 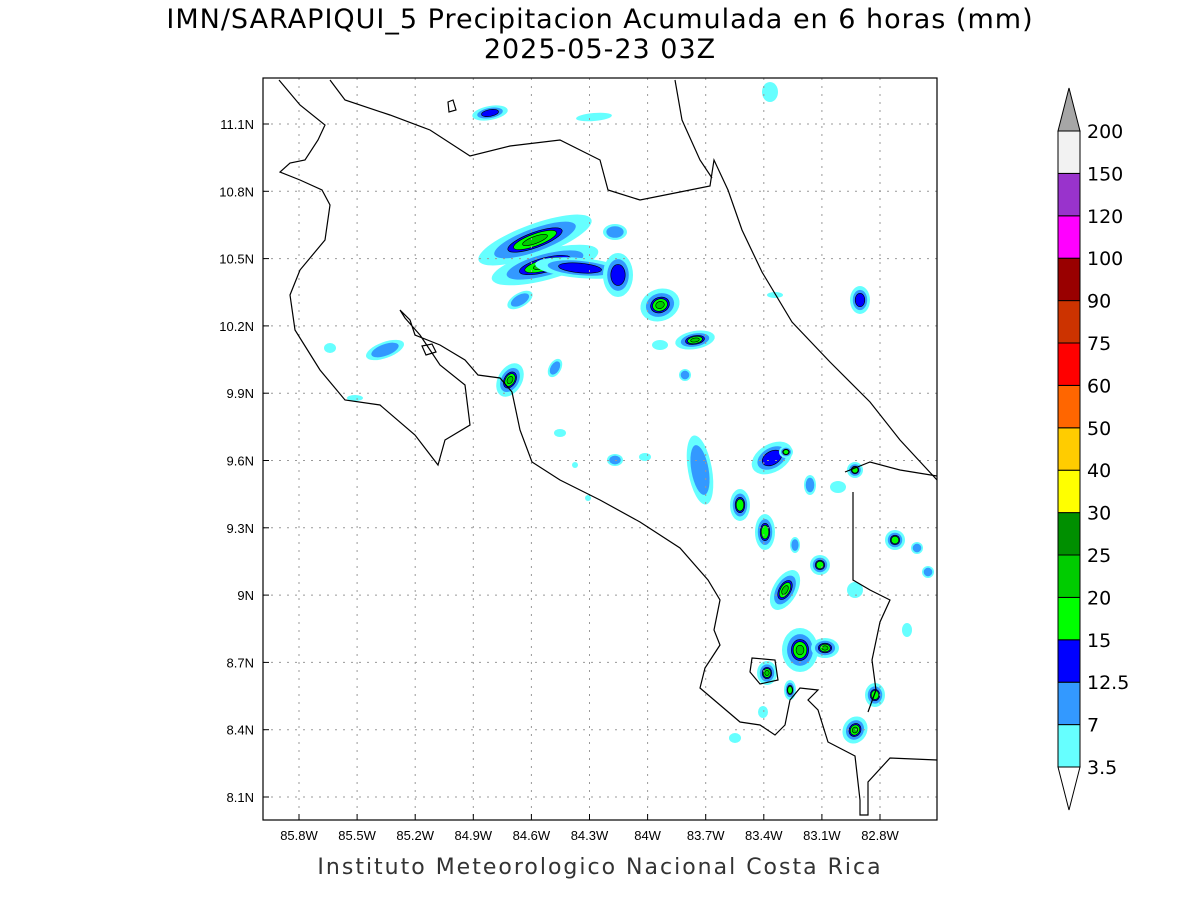 What do you see at coordinates (452, 106) in the screenshot?
I see `island` at bounding box center [452, 106].